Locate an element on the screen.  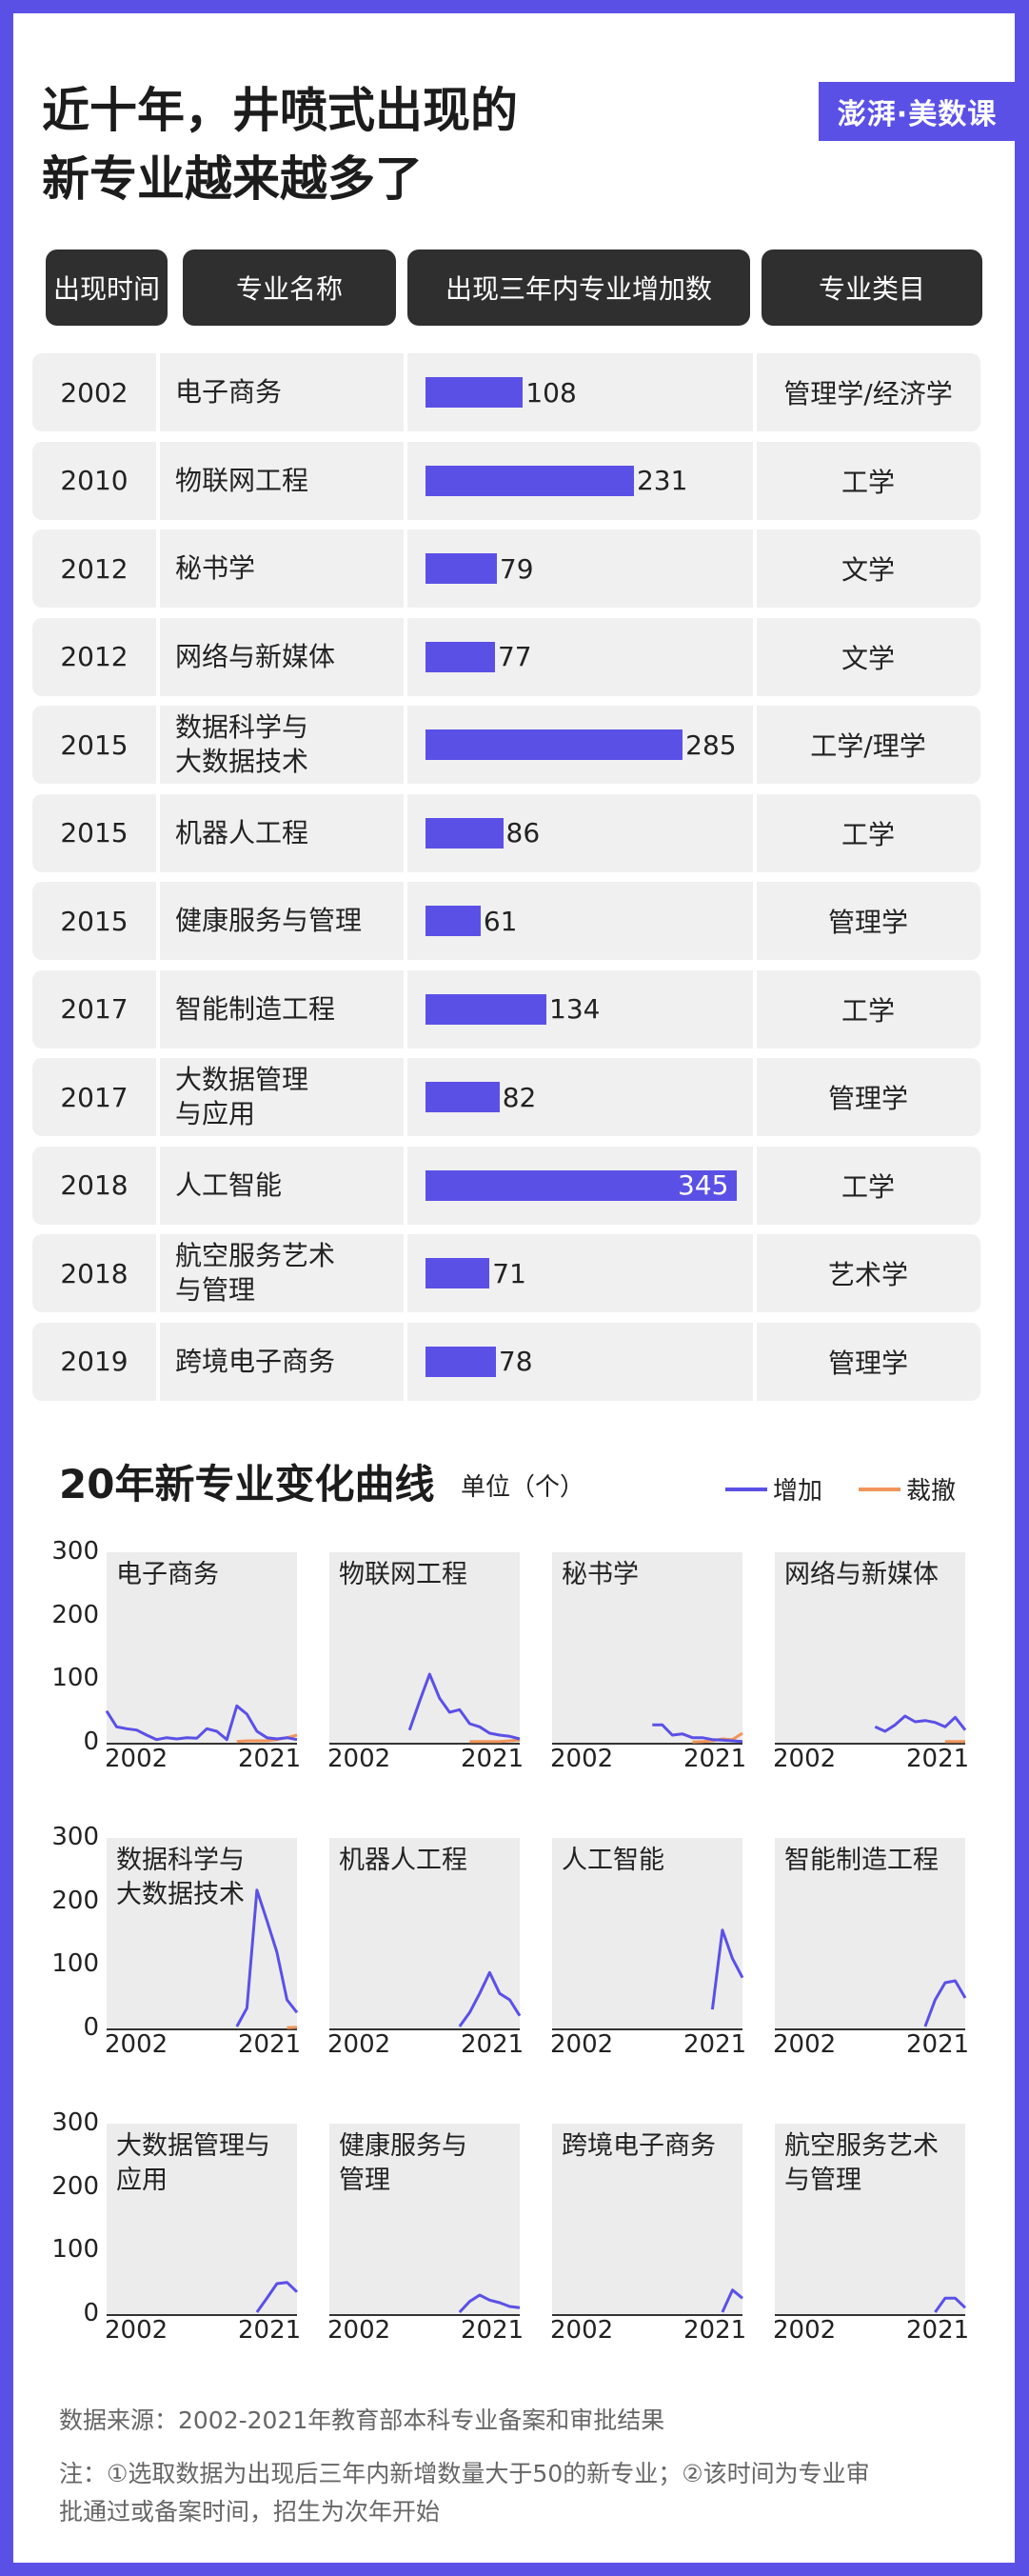
page-title: 近十年，井喷式出现的 新专业越来越多了 is located at coordinates (280, 144).